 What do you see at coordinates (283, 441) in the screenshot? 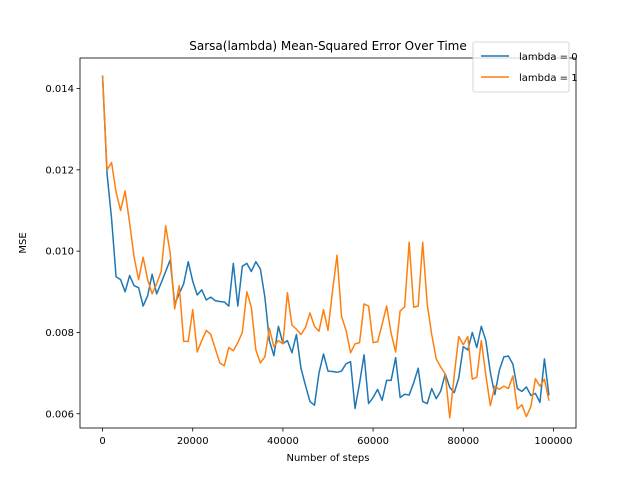
I see `x-tick-label: 40000` at bounding box center [283, 441].